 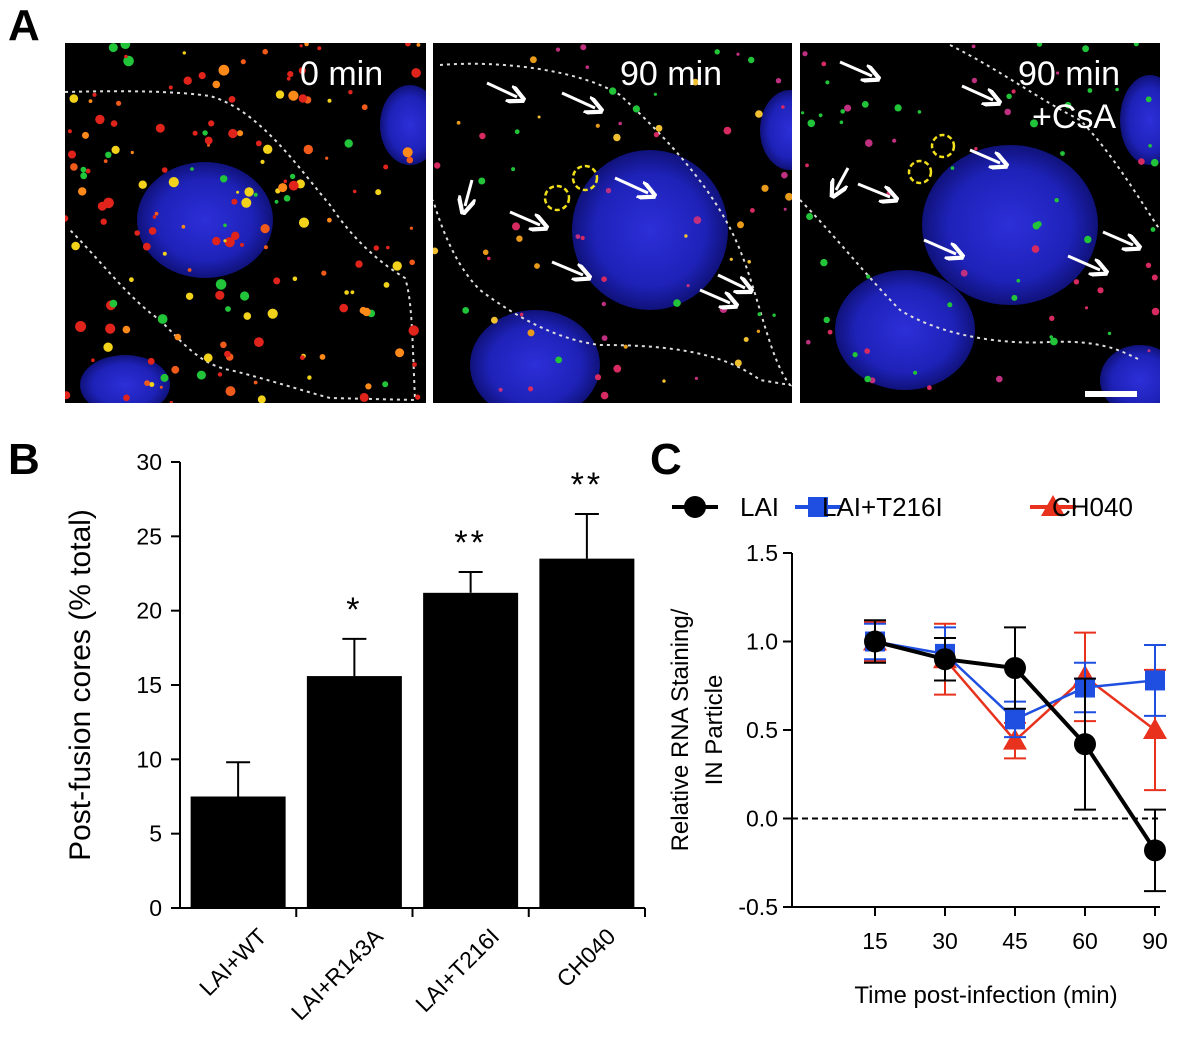 I want to click on highlight-circle, so click(x=585, y=178).